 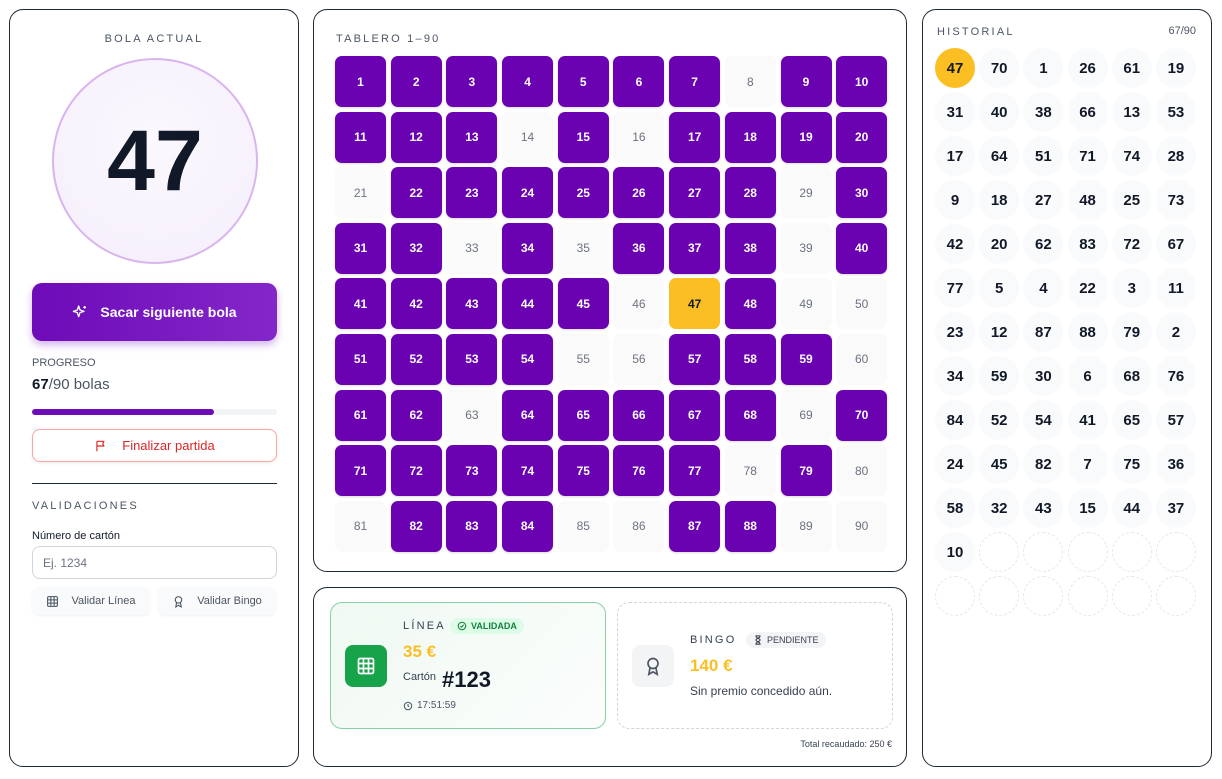 What do you see at coordinates (528, 415) in the screenshot?
I see `board-cell: 64` at bounding box center [528, 415].